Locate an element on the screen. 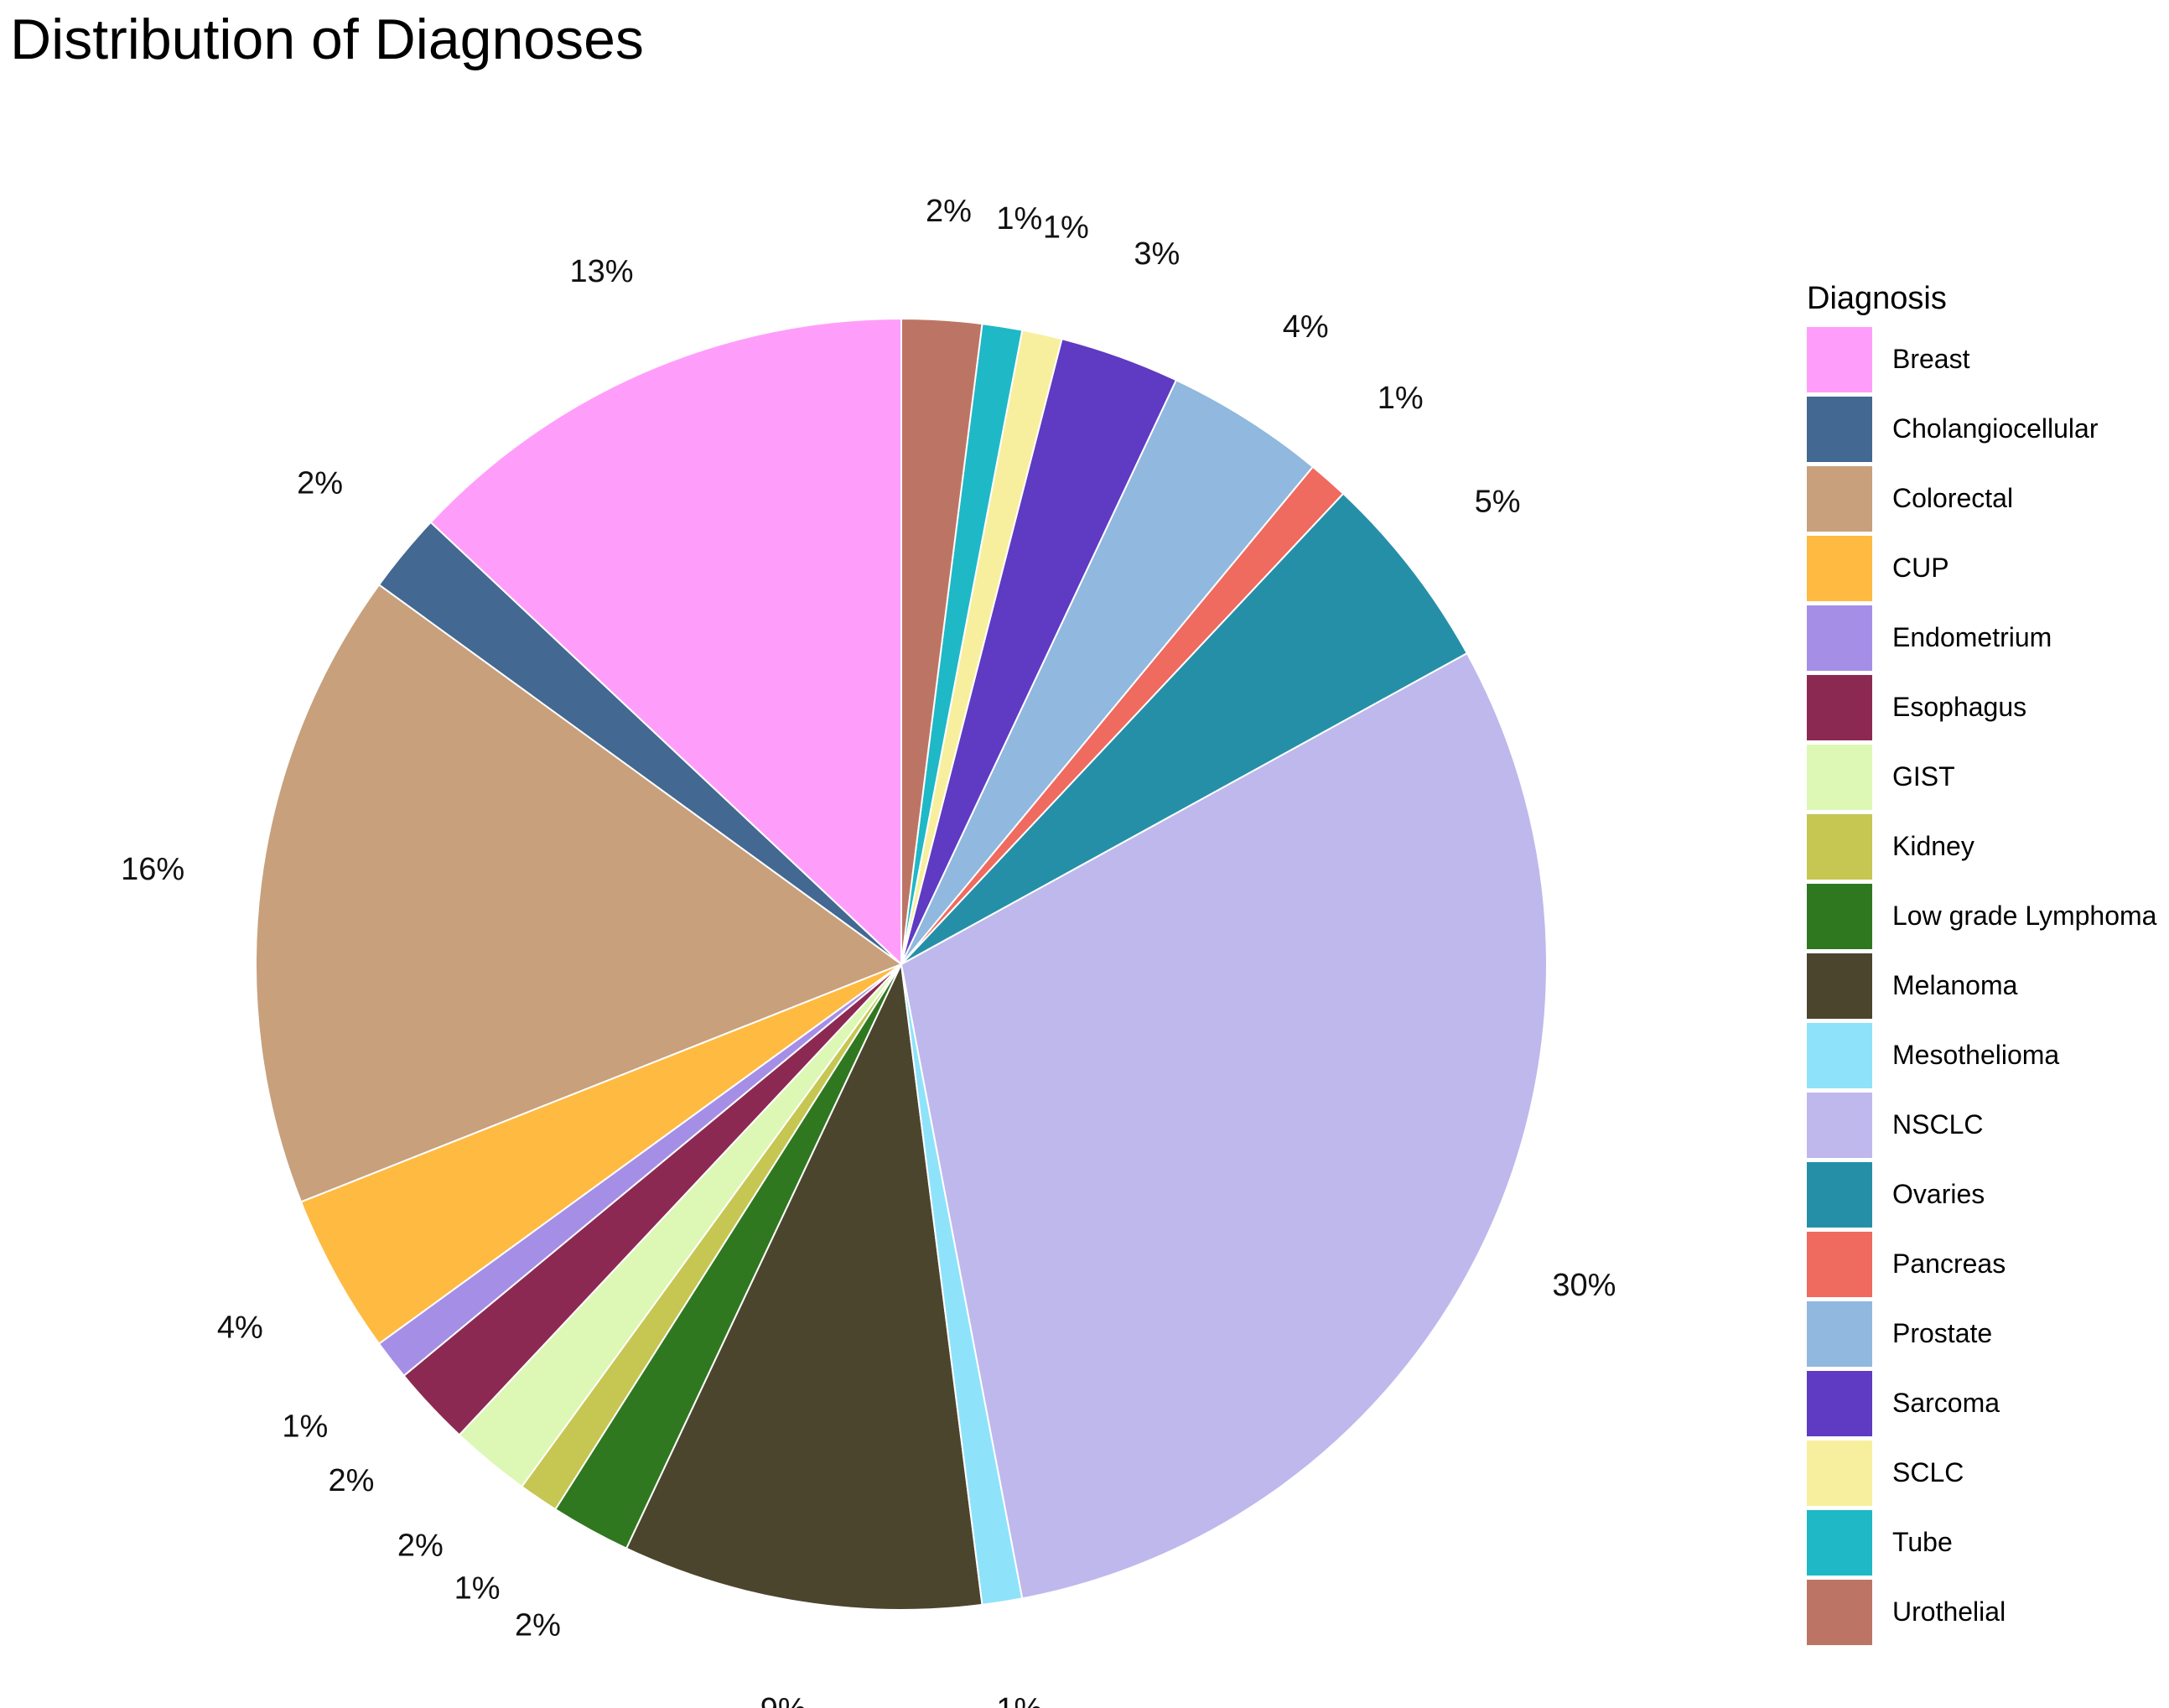  legend-label: Endometrium is located at coordinates (1972, 637).